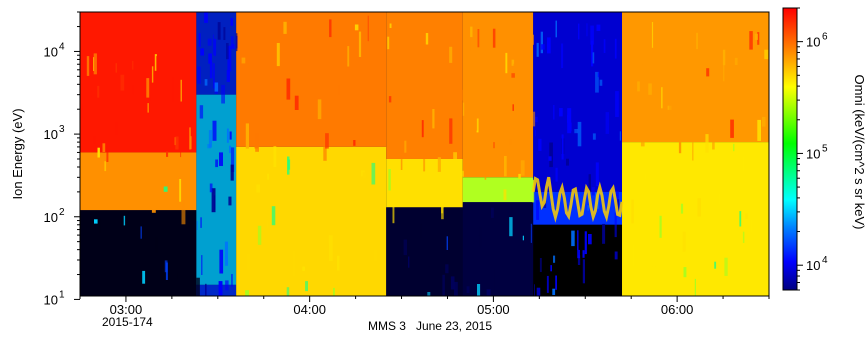 This screenshot has height=340, width=867. Describe the element at coordinates (62, 212) in the screenshot. I see `y-tick-exponent: 2` at that location.